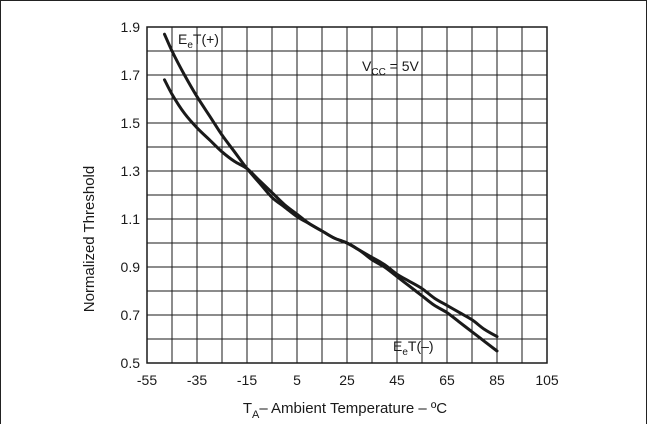  Describe the element at coordinates (131, 75) in the screenshot. I see `y-tick-label: 1.7` at that location.